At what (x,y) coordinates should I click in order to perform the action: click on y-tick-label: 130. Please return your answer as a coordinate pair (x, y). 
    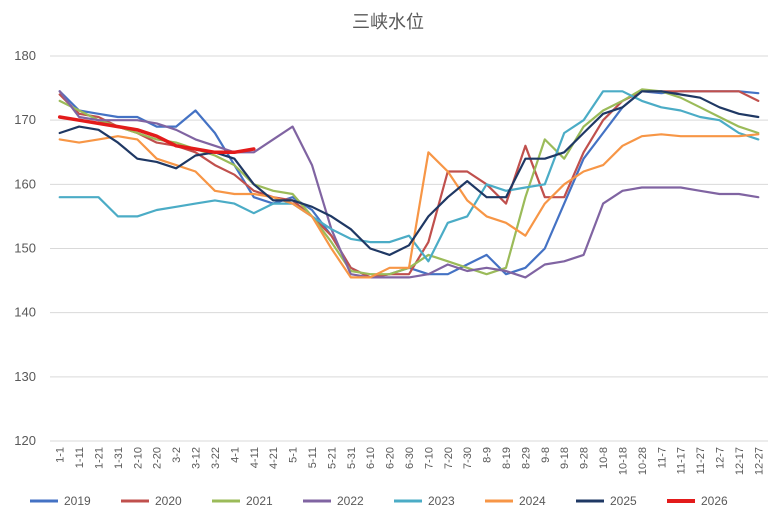
    Looking at the image, I should click on (25, 376).